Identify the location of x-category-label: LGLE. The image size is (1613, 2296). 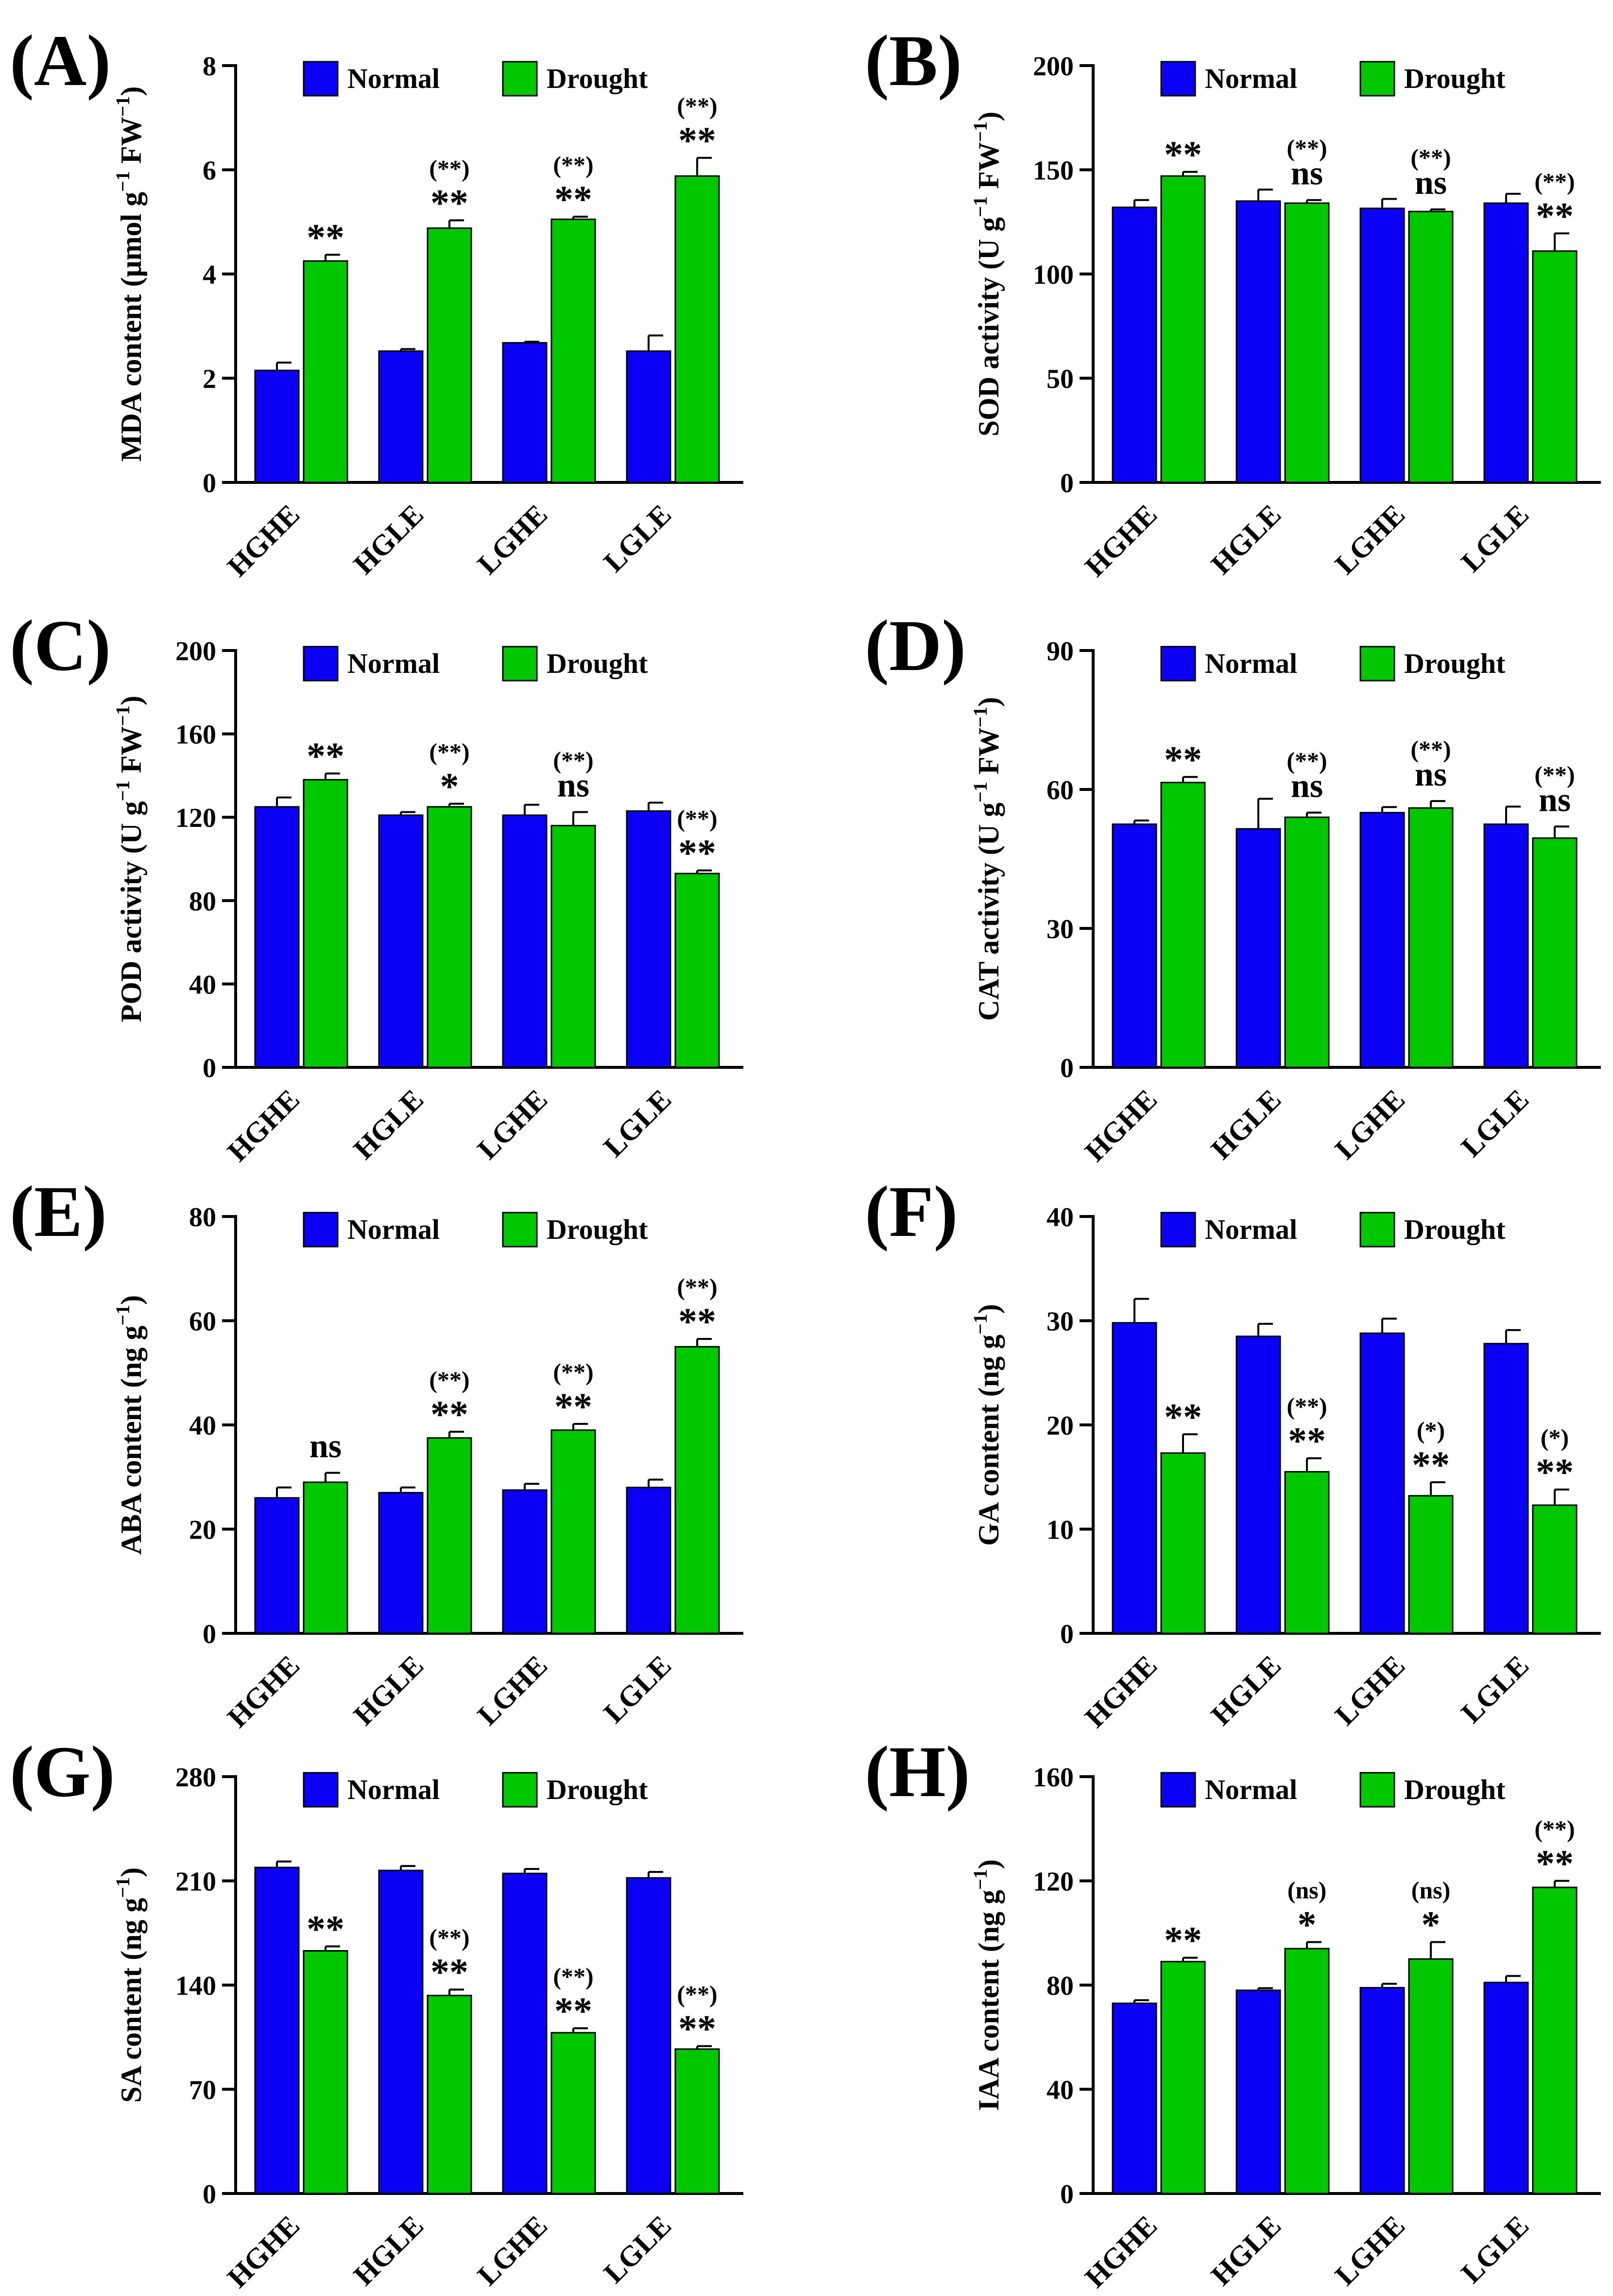
(638, 1689).